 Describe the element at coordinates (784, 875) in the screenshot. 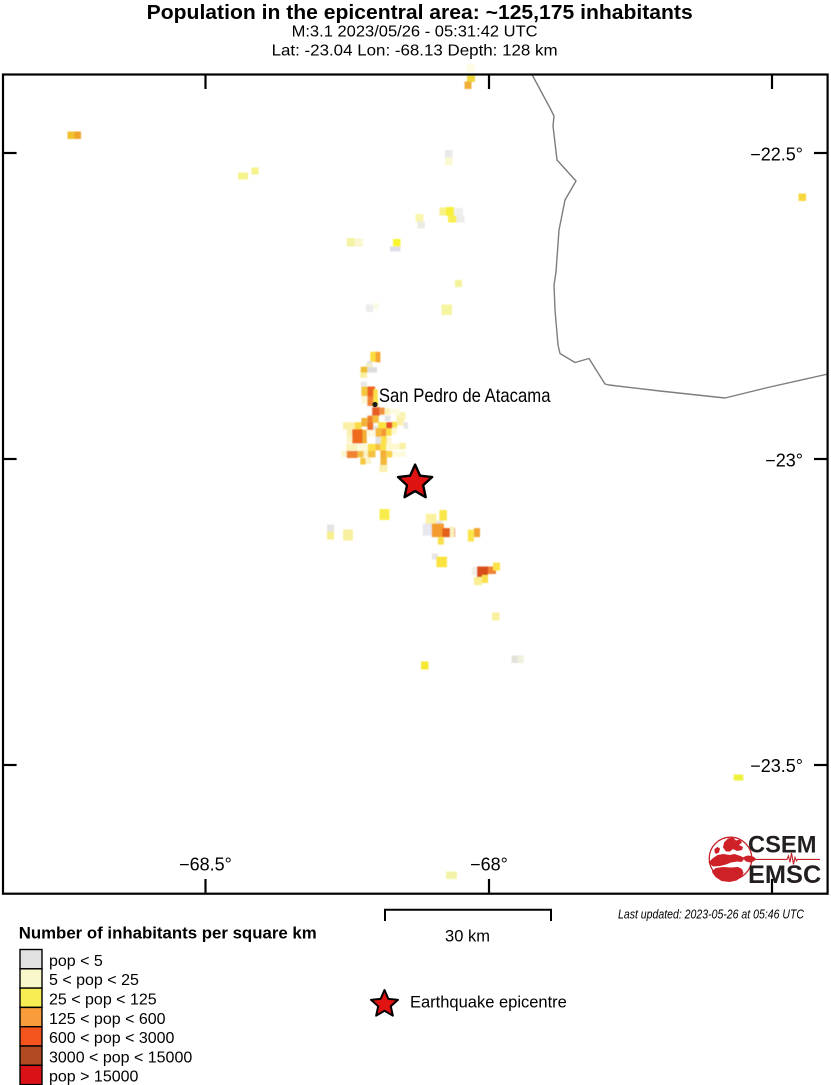

I see `svg-text: EMSC` at that location.